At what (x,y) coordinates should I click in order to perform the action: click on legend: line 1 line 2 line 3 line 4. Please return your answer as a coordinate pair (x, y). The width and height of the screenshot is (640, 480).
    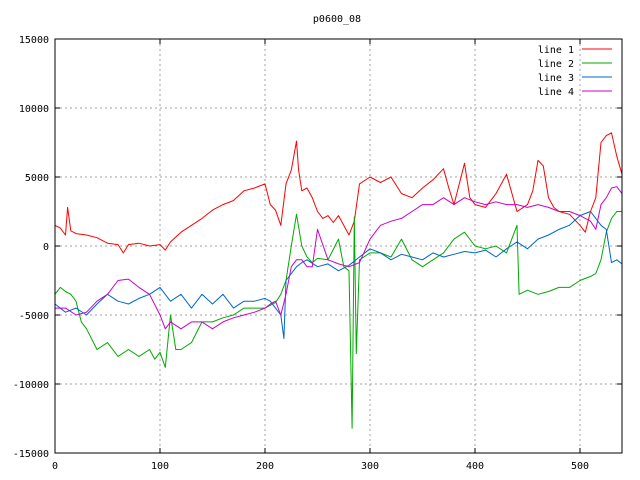
    Looking at the image, I should click on (575, 71).